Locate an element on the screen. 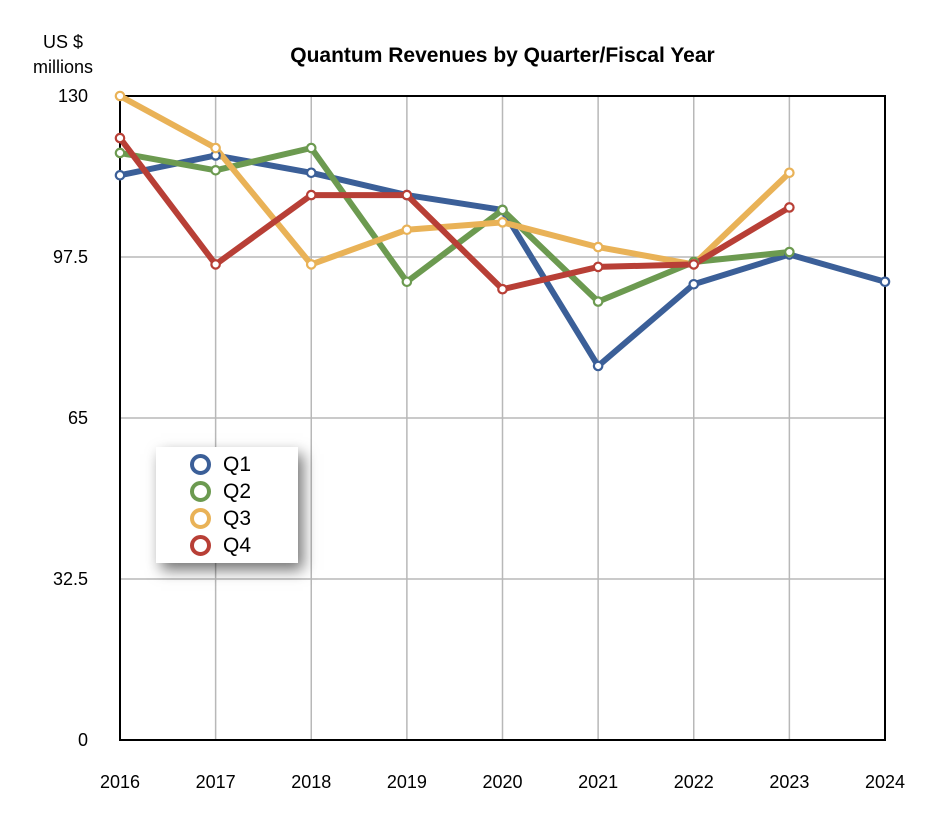 This screenshot has height=823, width=950. y-tick-label: 65 is located at coordinates (78, 418).